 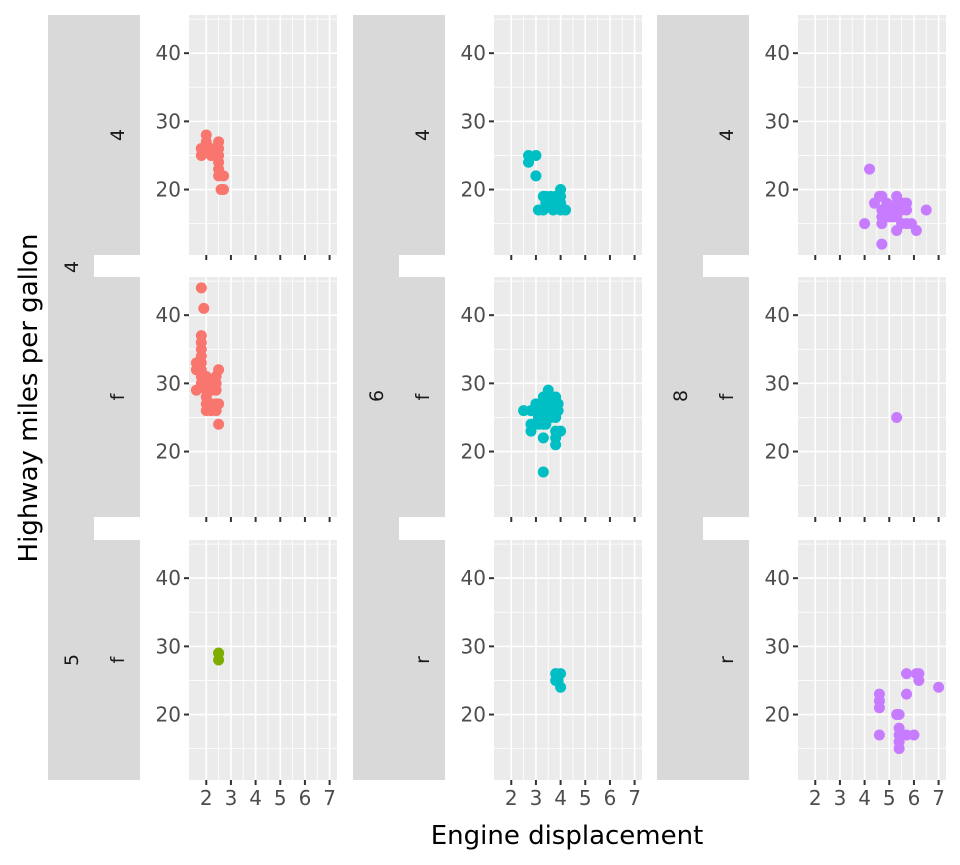 I want to click on x-tick-label: 2, so click(x=815, y=798).